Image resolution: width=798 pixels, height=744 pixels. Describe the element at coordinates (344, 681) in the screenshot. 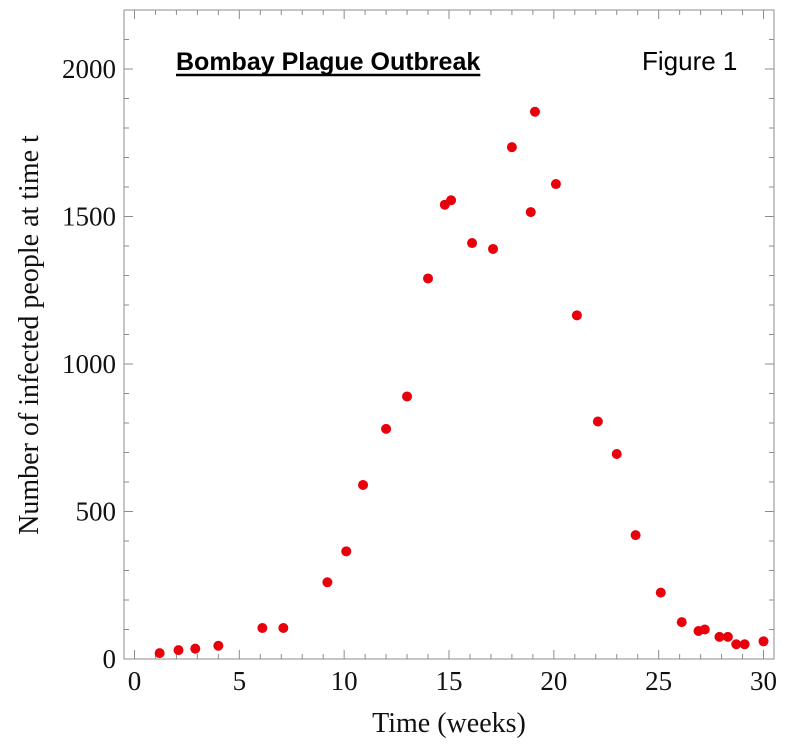

I see `x-tick-label: 10` at that location.